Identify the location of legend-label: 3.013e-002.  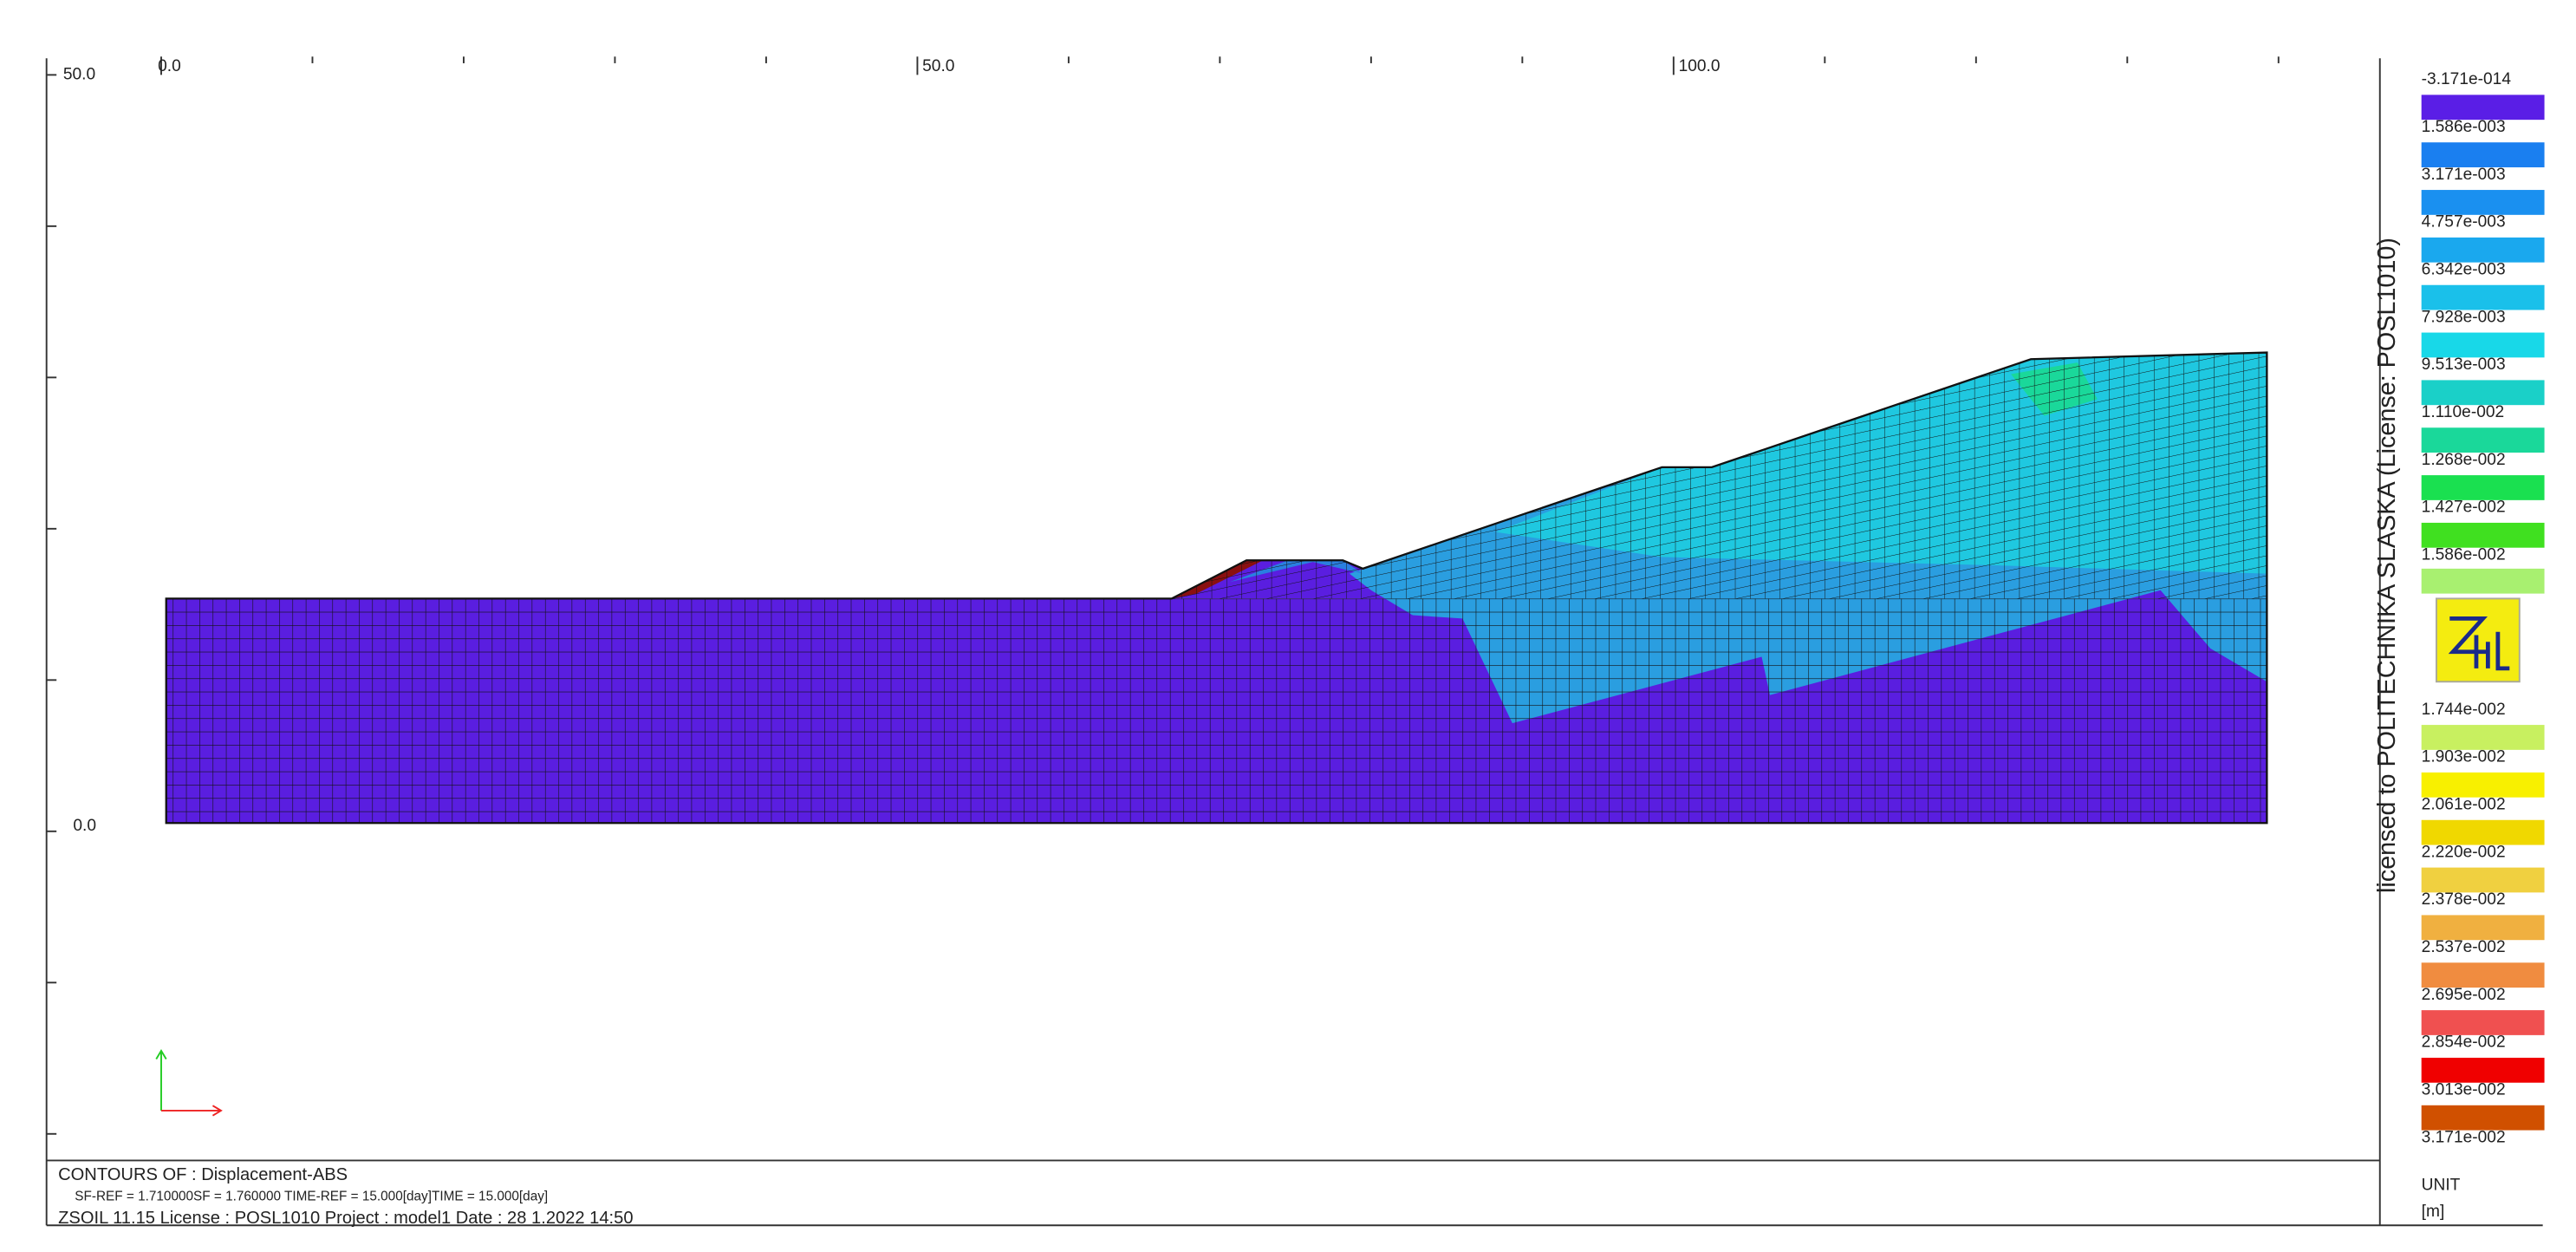
(2464, 1090).